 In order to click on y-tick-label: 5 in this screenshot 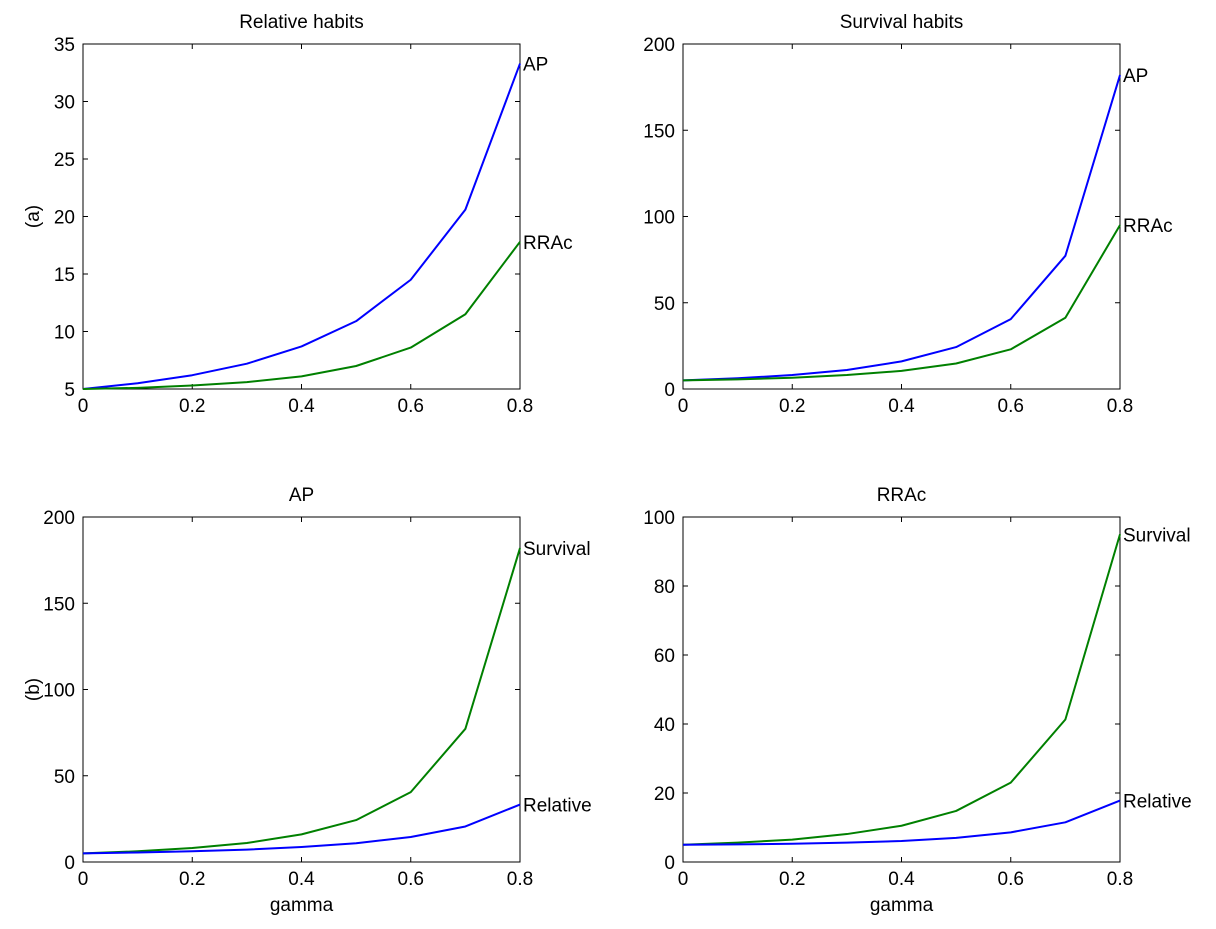, I will do `click(69, 390)`.